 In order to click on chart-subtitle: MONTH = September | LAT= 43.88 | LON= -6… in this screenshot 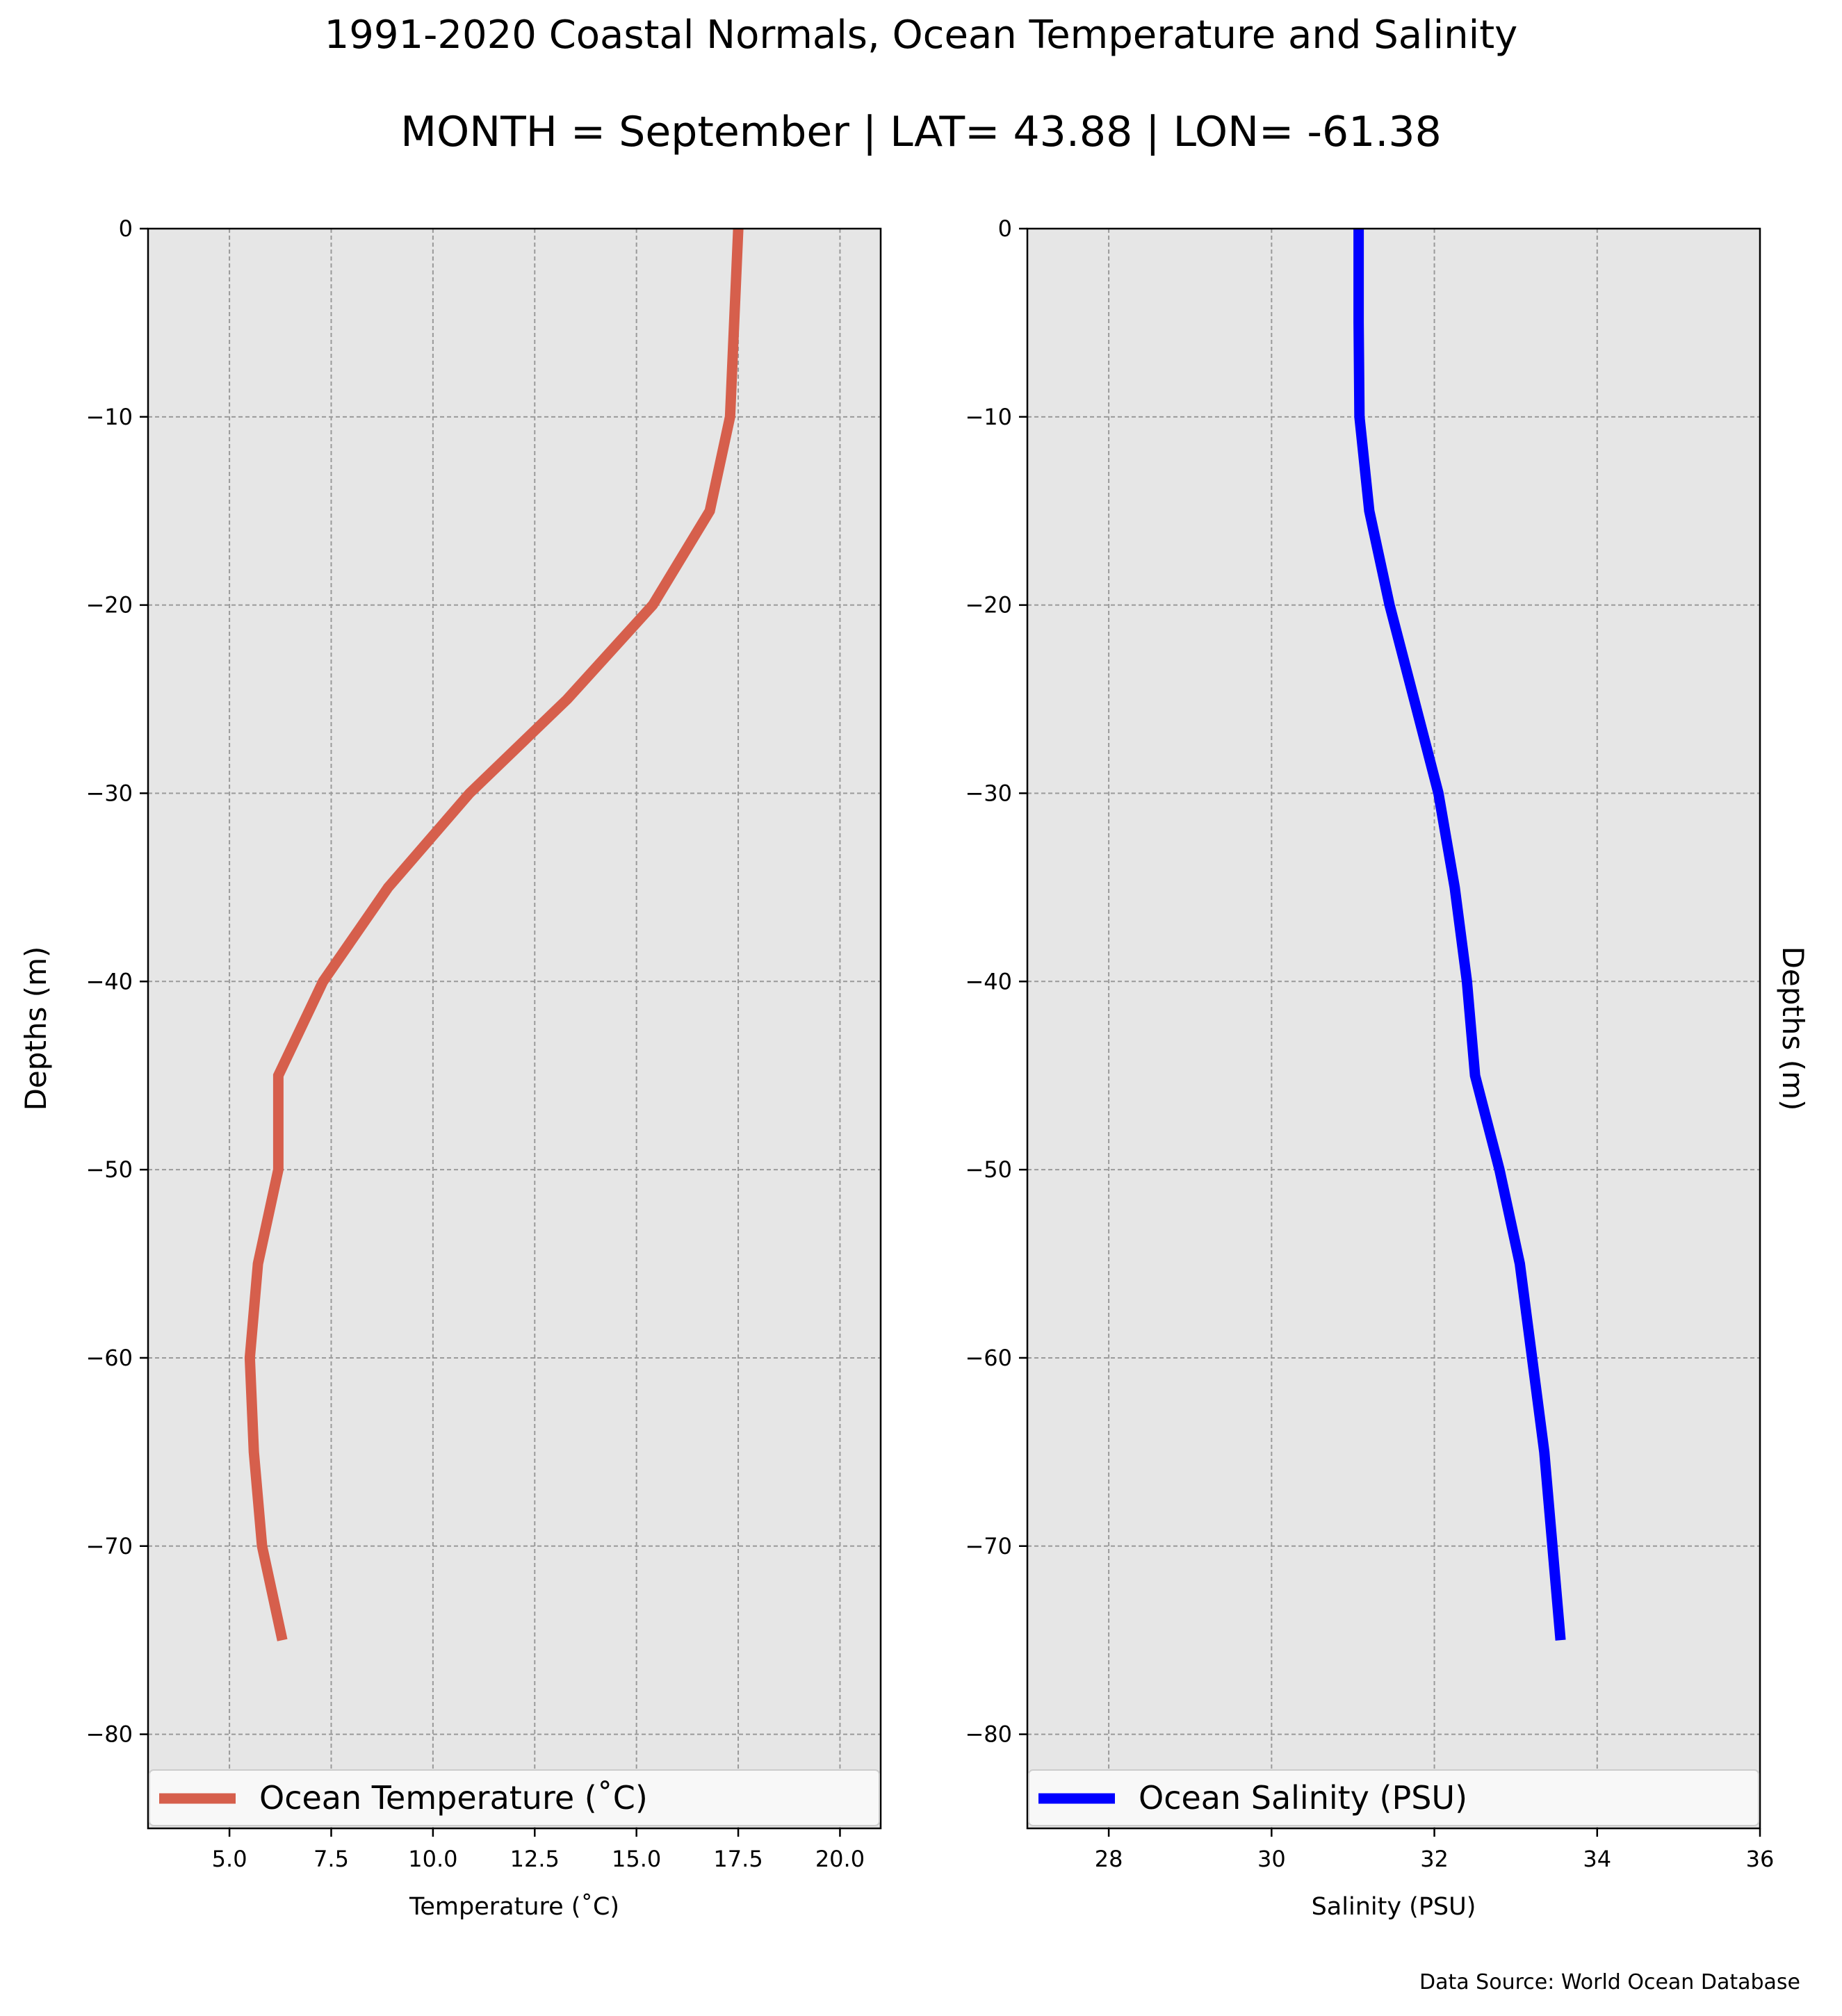, I will do `click(921, 132)`.